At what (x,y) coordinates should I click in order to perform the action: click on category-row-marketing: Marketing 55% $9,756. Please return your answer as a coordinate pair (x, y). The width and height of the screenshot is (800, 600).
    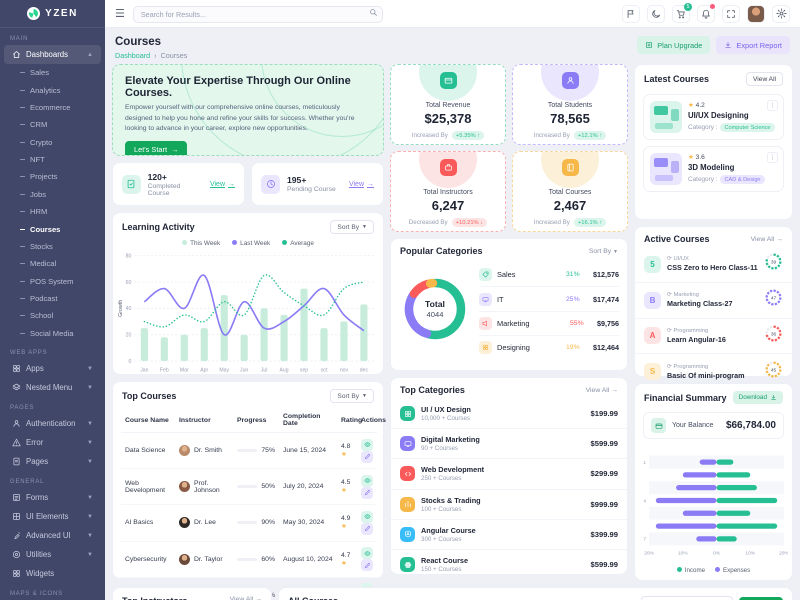
    Looking at the image, I should click on (549, 324).